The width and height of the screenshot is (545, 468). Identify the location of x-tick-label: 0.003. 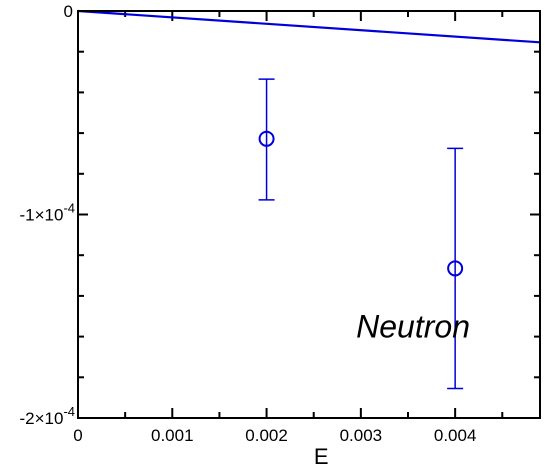
(361, 435).